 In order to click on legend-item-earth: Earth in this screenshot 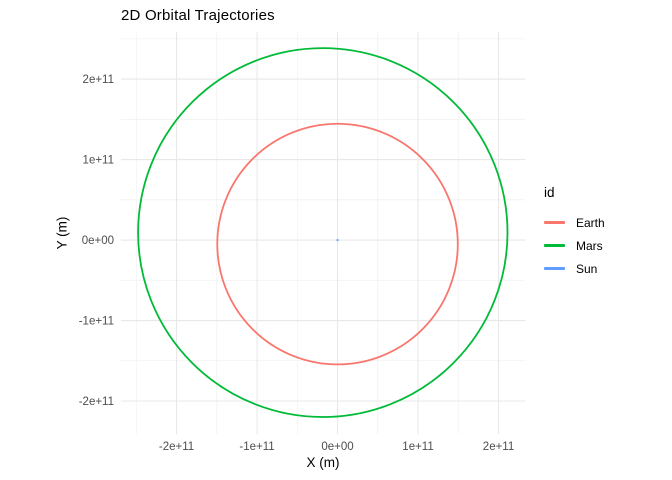, I will do `click(604, 222)`.